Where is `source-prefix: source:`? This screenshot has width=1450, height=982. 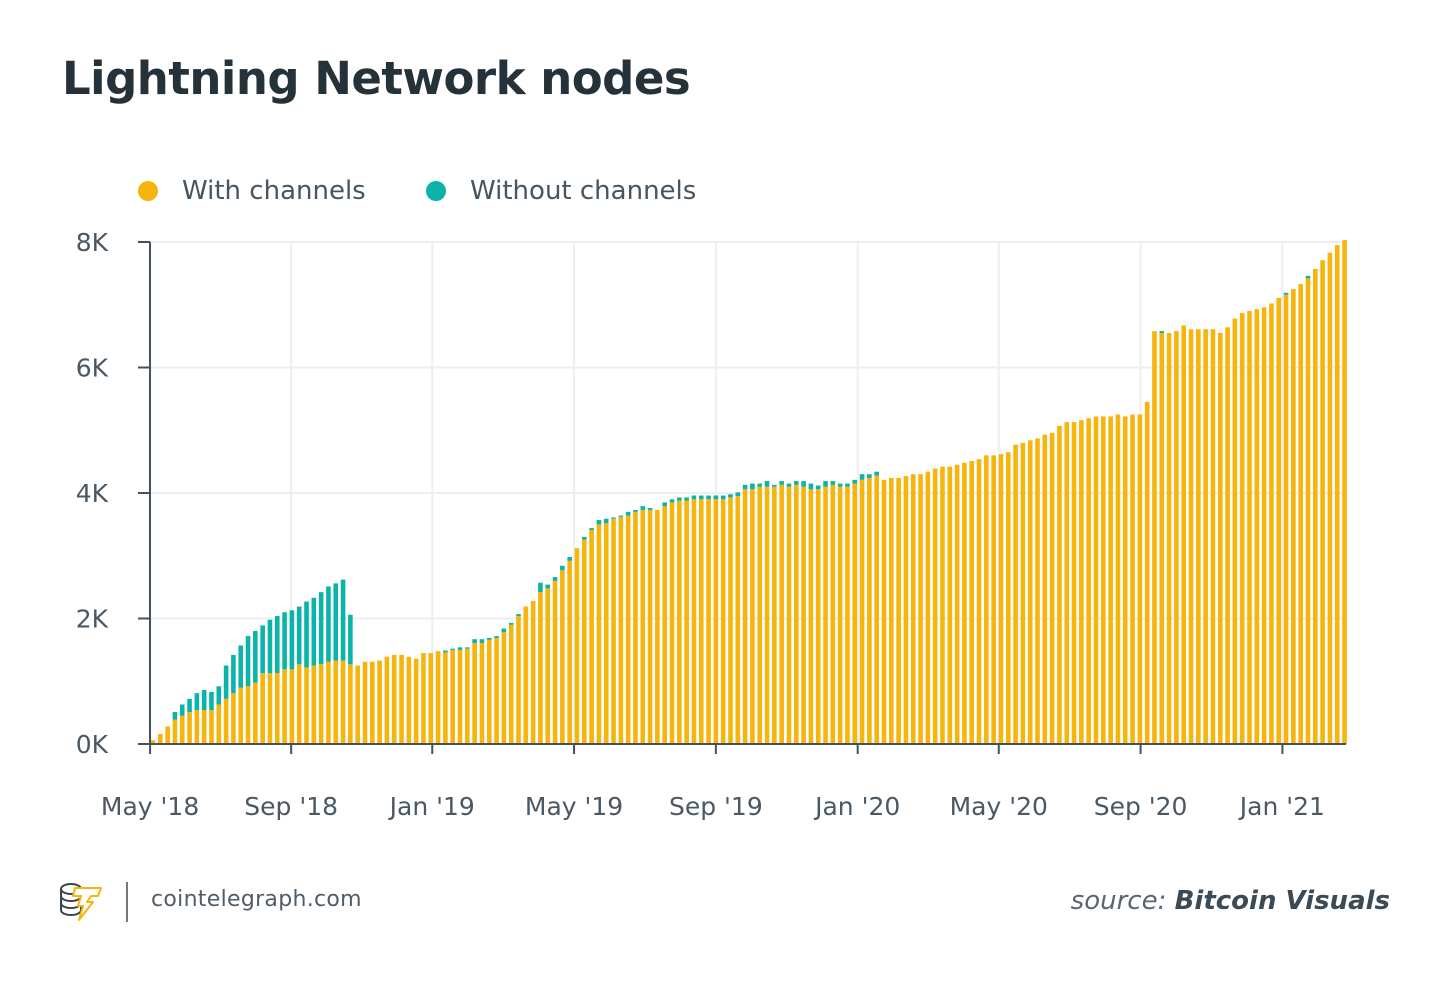 source-prefix: source: is located at coordinates (1118, 901).